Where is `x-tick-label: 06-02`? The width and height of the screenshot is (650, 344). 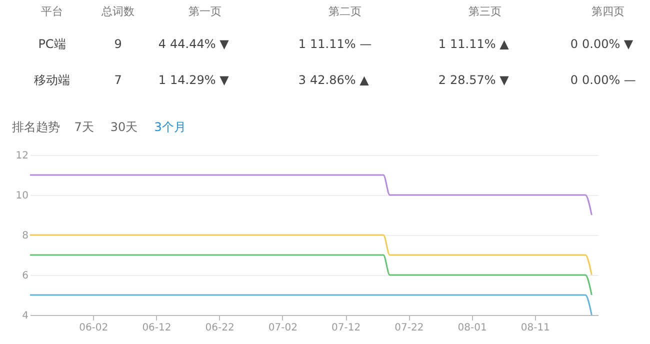 x-tick-label: 06-02 is located at coordinates (93, 328).